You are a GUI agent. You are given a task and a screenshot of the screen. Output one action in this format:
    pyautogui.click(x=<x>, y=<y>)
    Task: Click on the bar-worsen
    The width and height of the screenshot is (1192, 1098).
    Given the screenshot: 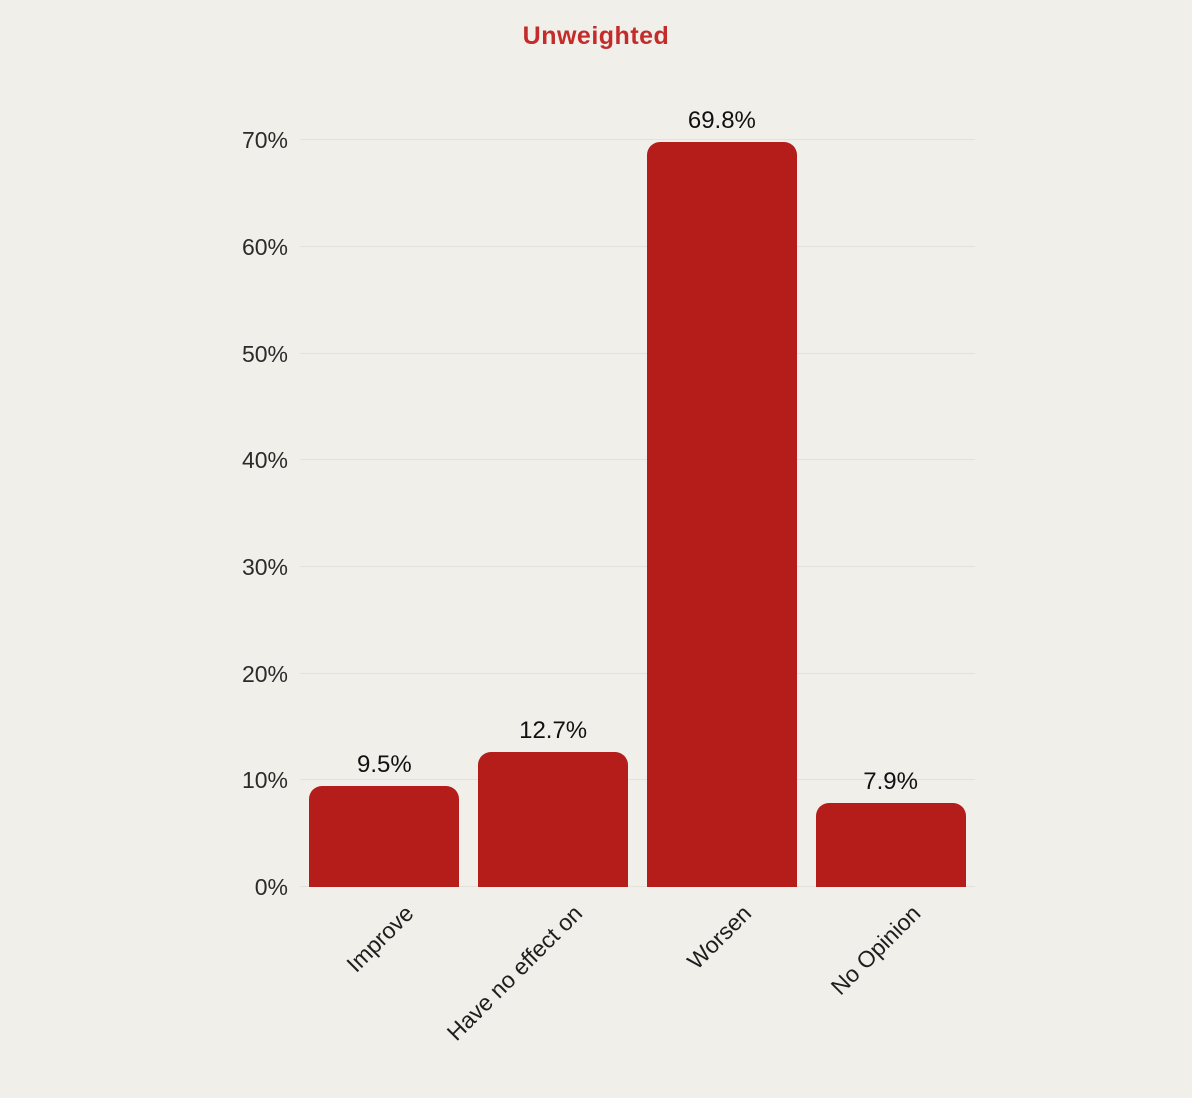 What is the action you would take?
    pyautogui.click(x=721, y=514)
    